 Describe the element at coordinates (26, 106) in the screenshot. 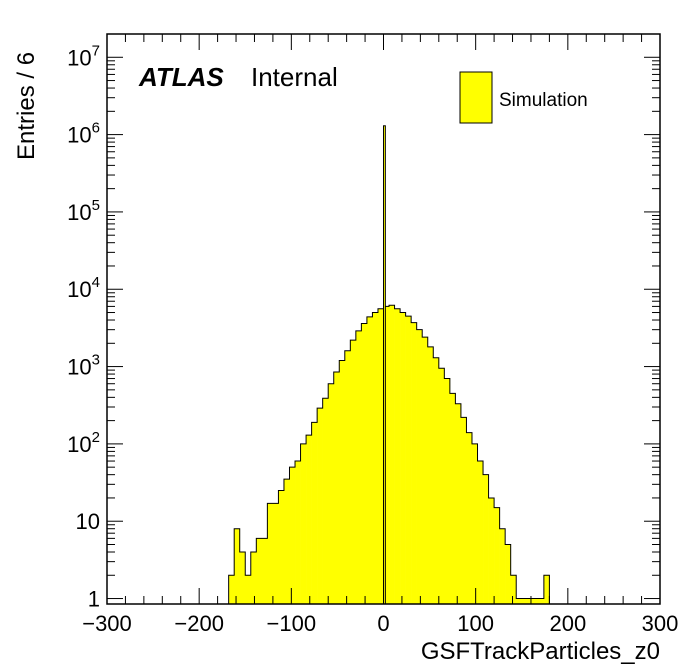

I see `y-axis-title: Entries / 6` at that location.